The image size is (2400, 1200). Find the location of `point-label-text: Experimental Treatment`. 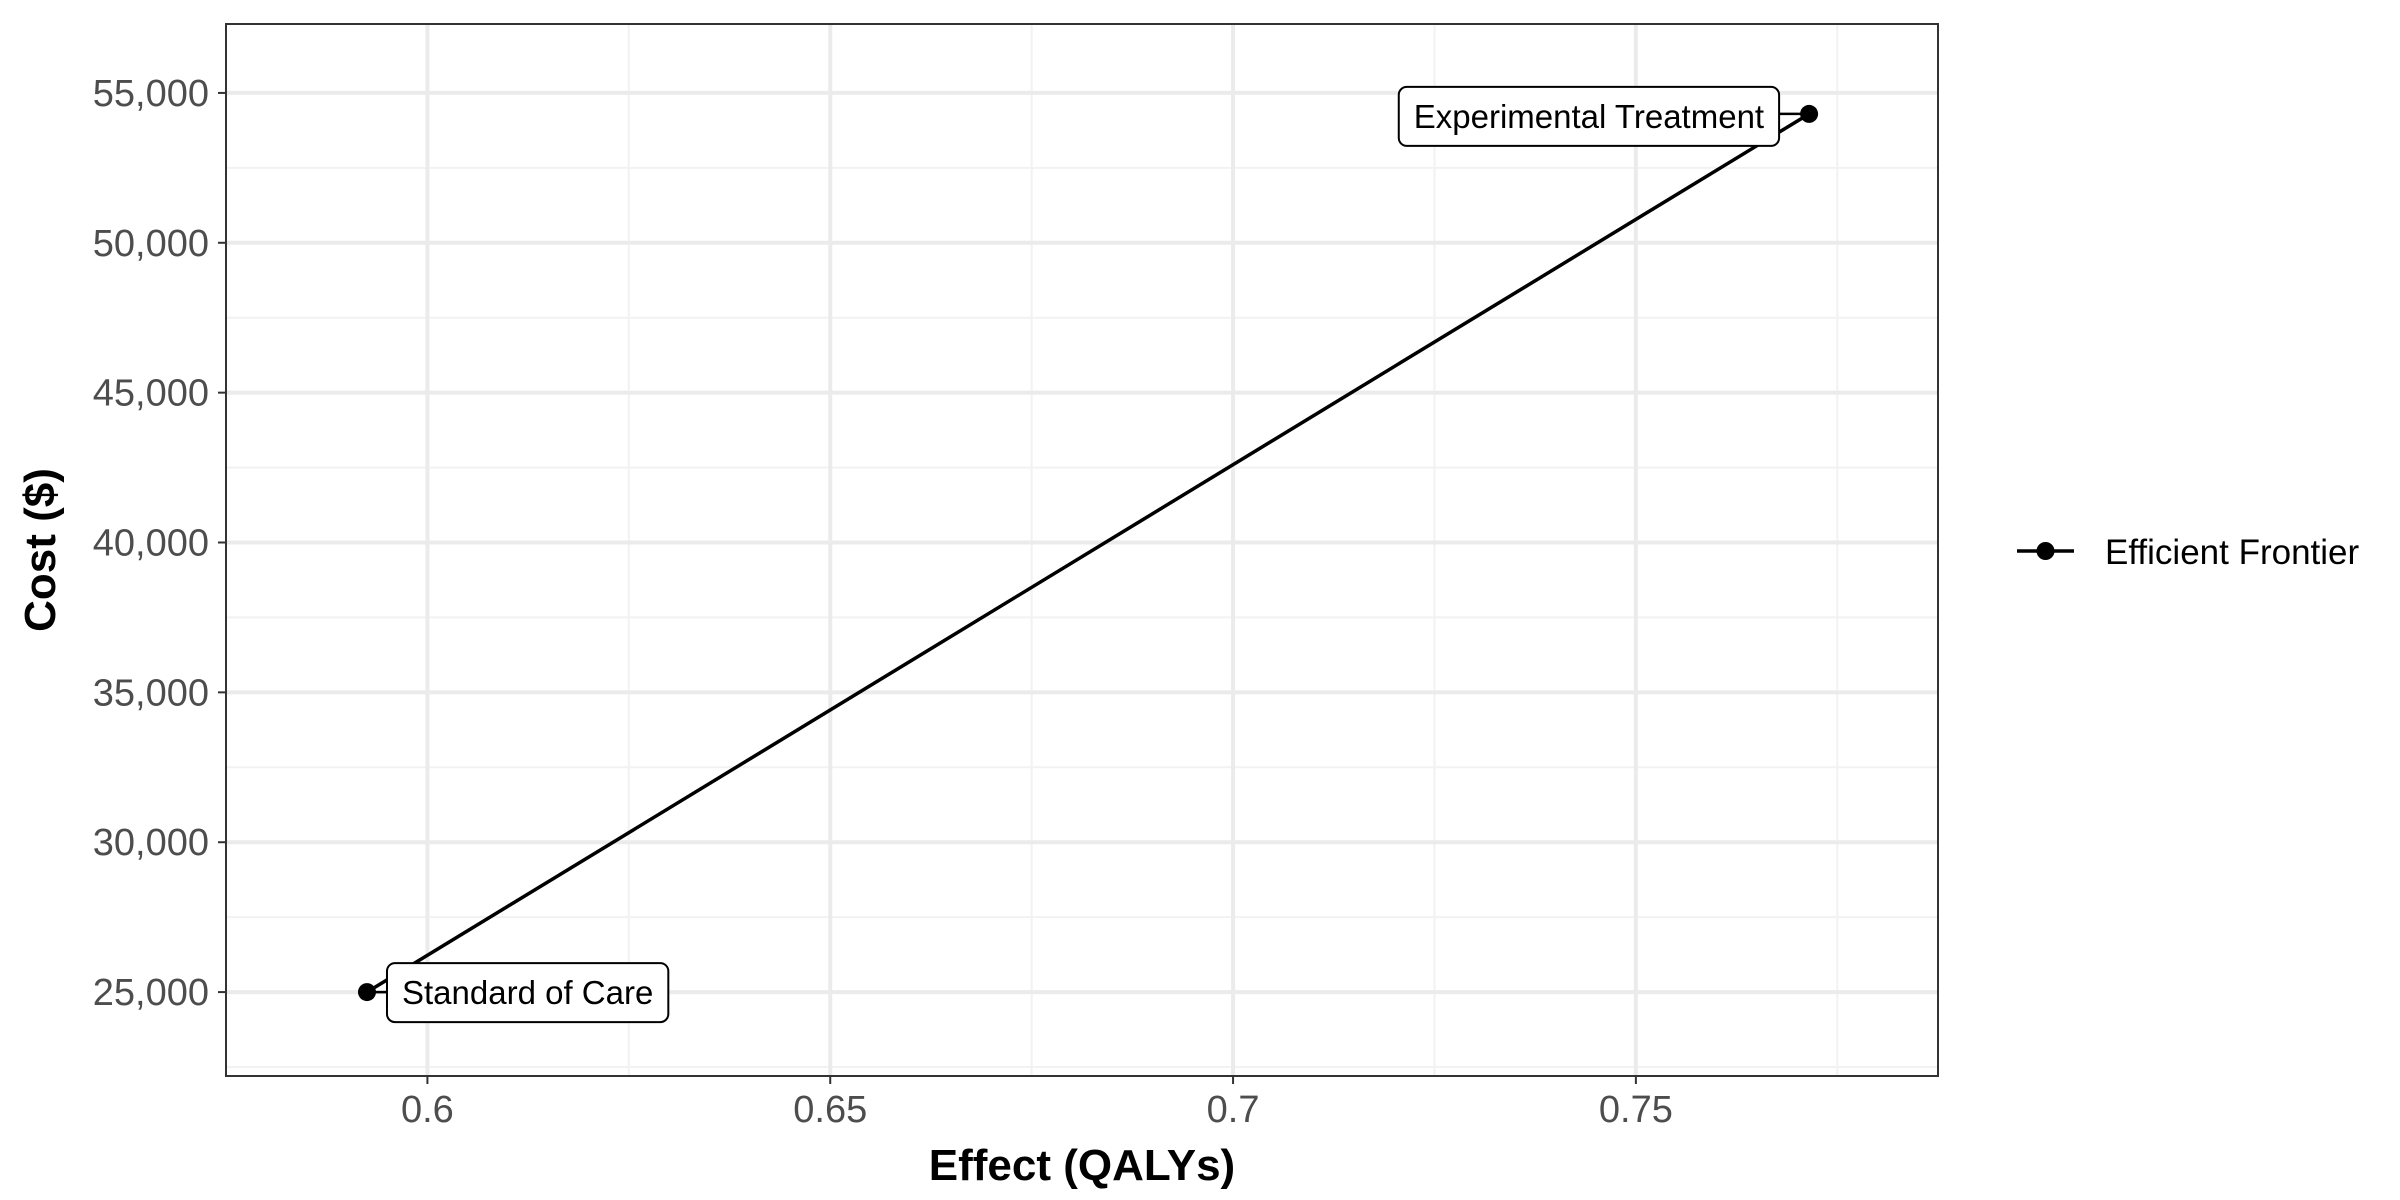

point-label-text: Experimental Treatment is located at coordinates (1589, 116).